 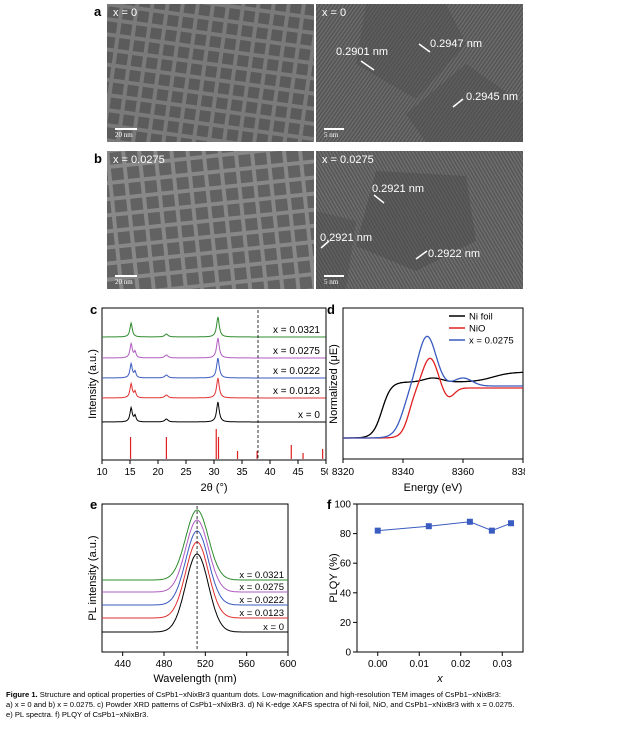 What do you see at coordinates (288, 664) in the screenshot?
I see `x-tick-label: 600` at bounding box center [288, 664].